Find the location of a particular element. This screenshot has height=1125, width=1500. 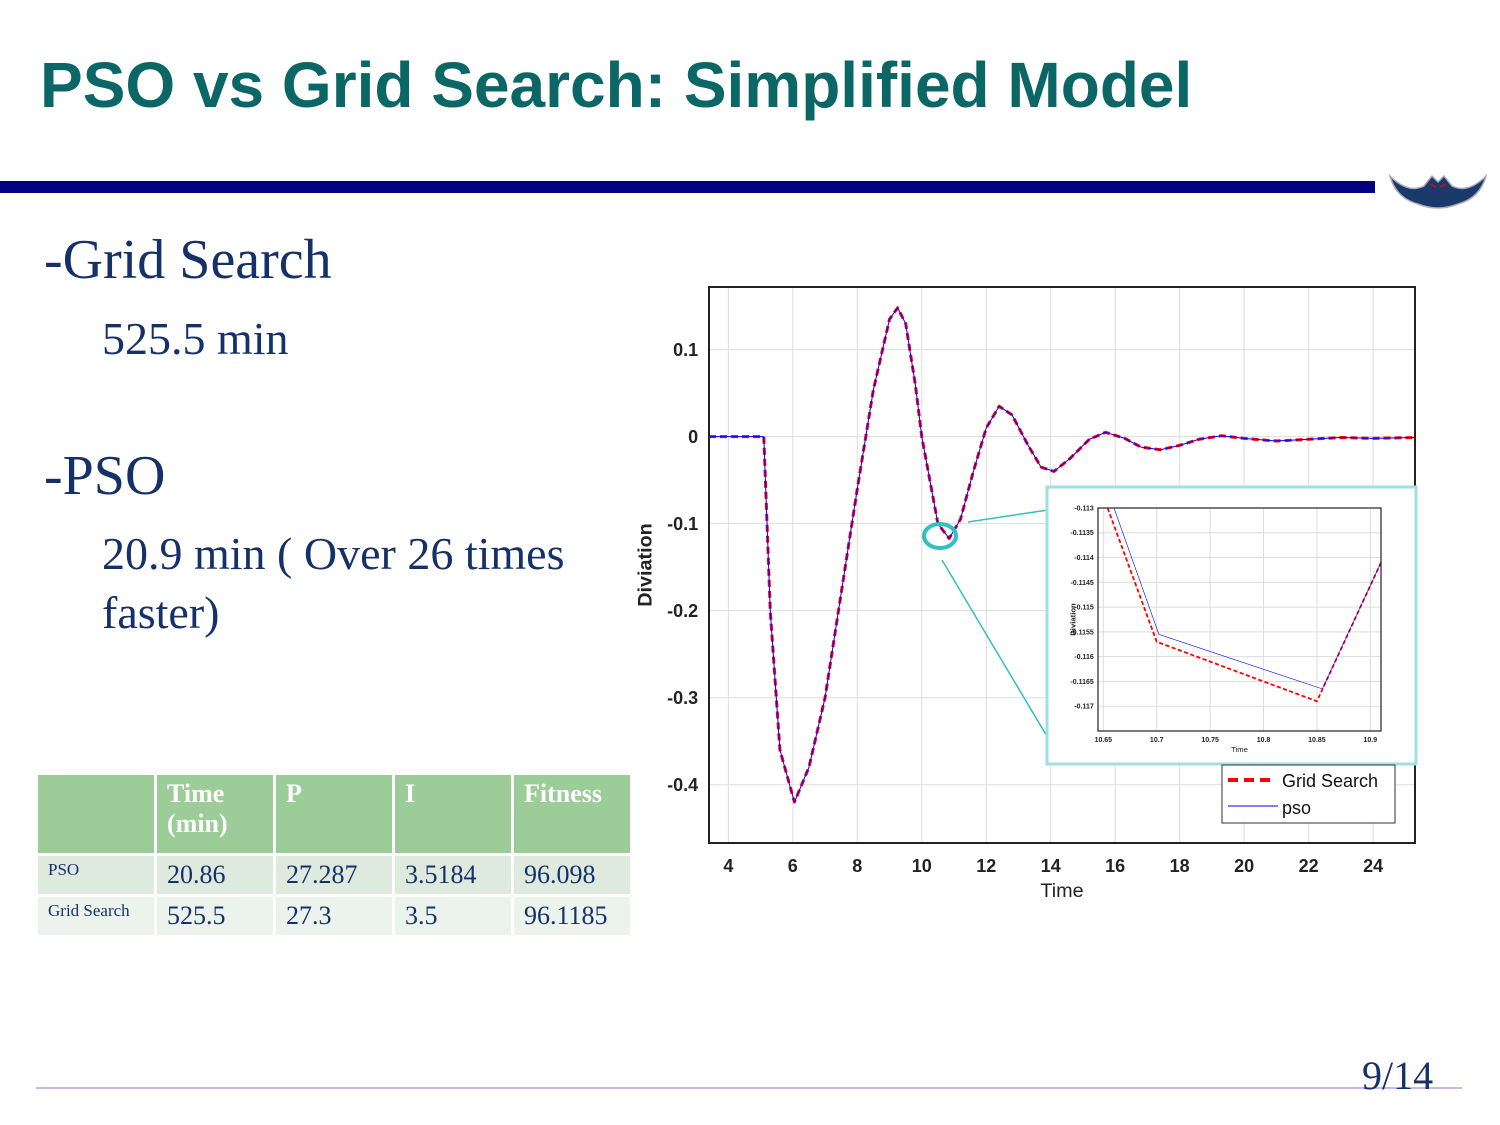

pso-time-line1: 20.9 min ( Over 26 times is located at coordinates (333, 553).